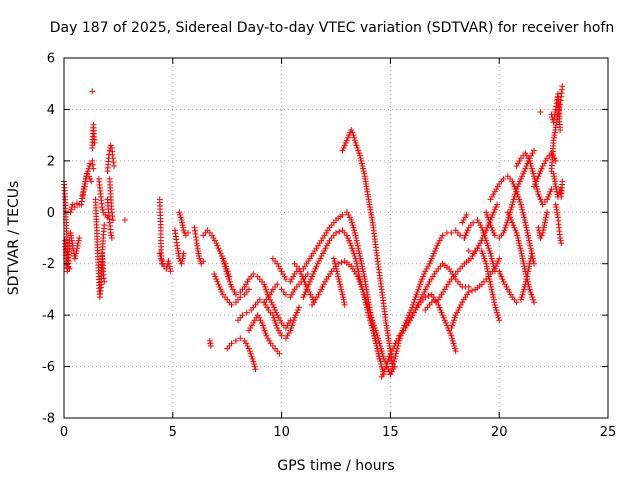  I want to click on y-tick-label: 0, so click(51, 213).